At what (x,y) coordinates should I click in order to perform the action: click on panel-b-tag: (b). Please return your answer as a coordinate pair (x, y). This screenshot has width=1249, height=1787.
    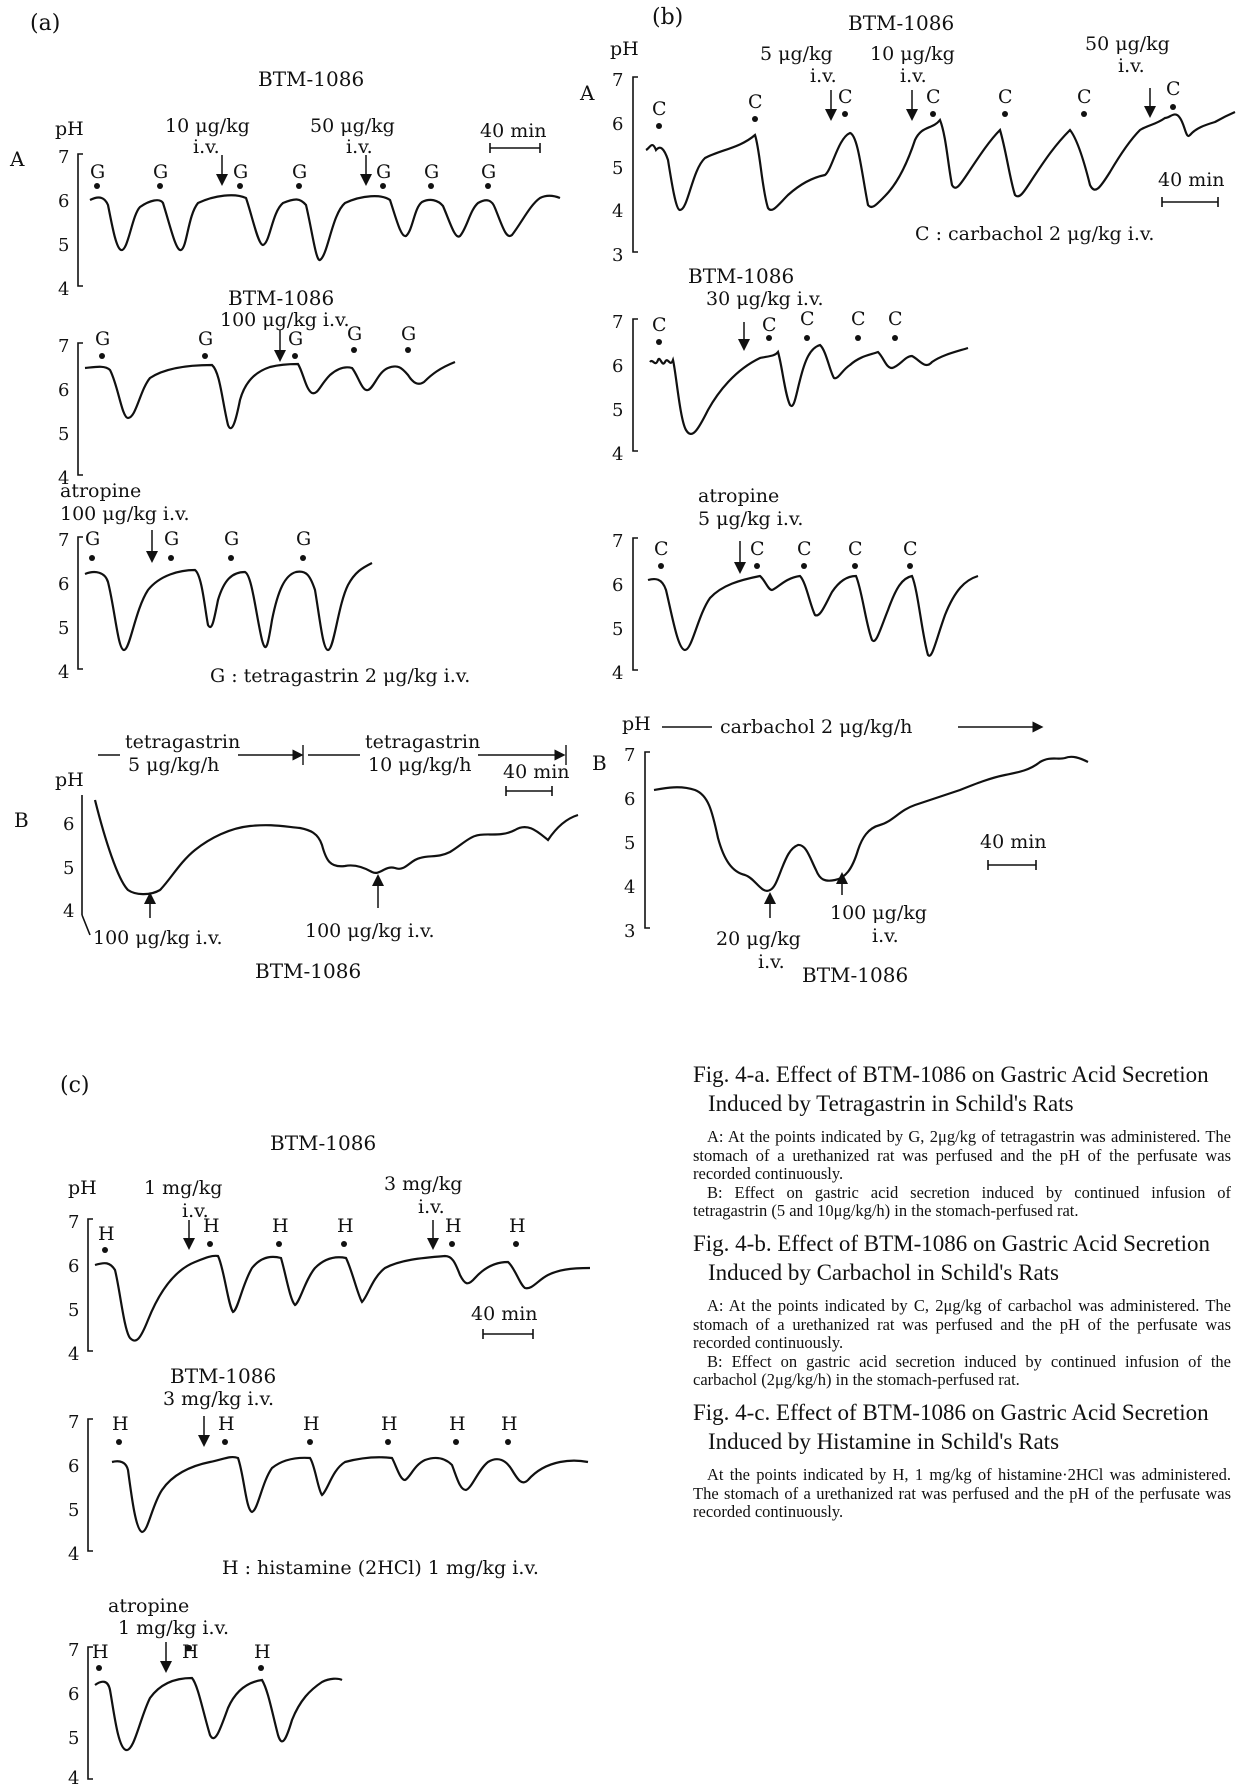
    Looking at the image, I should click on (667, 17).